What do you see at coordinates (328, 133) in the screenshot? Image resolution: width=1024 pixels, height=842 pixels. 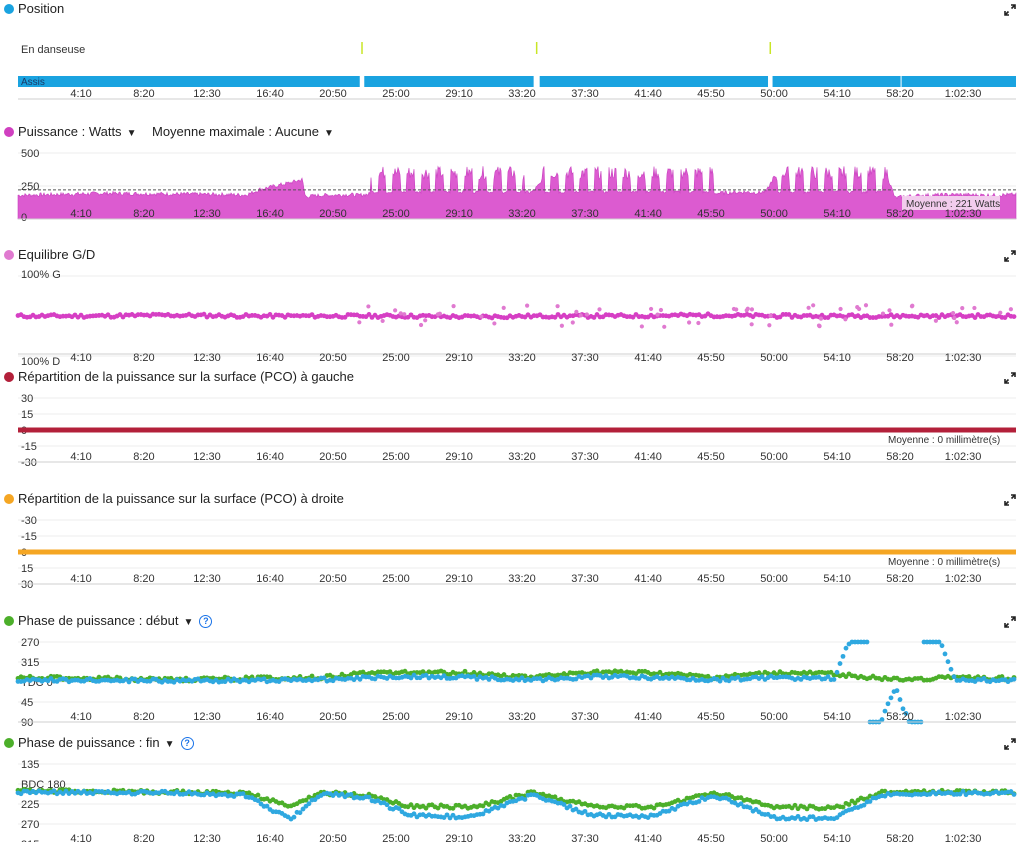 I see `caret-down-icon: ▼` at bounding box center [328, 133].